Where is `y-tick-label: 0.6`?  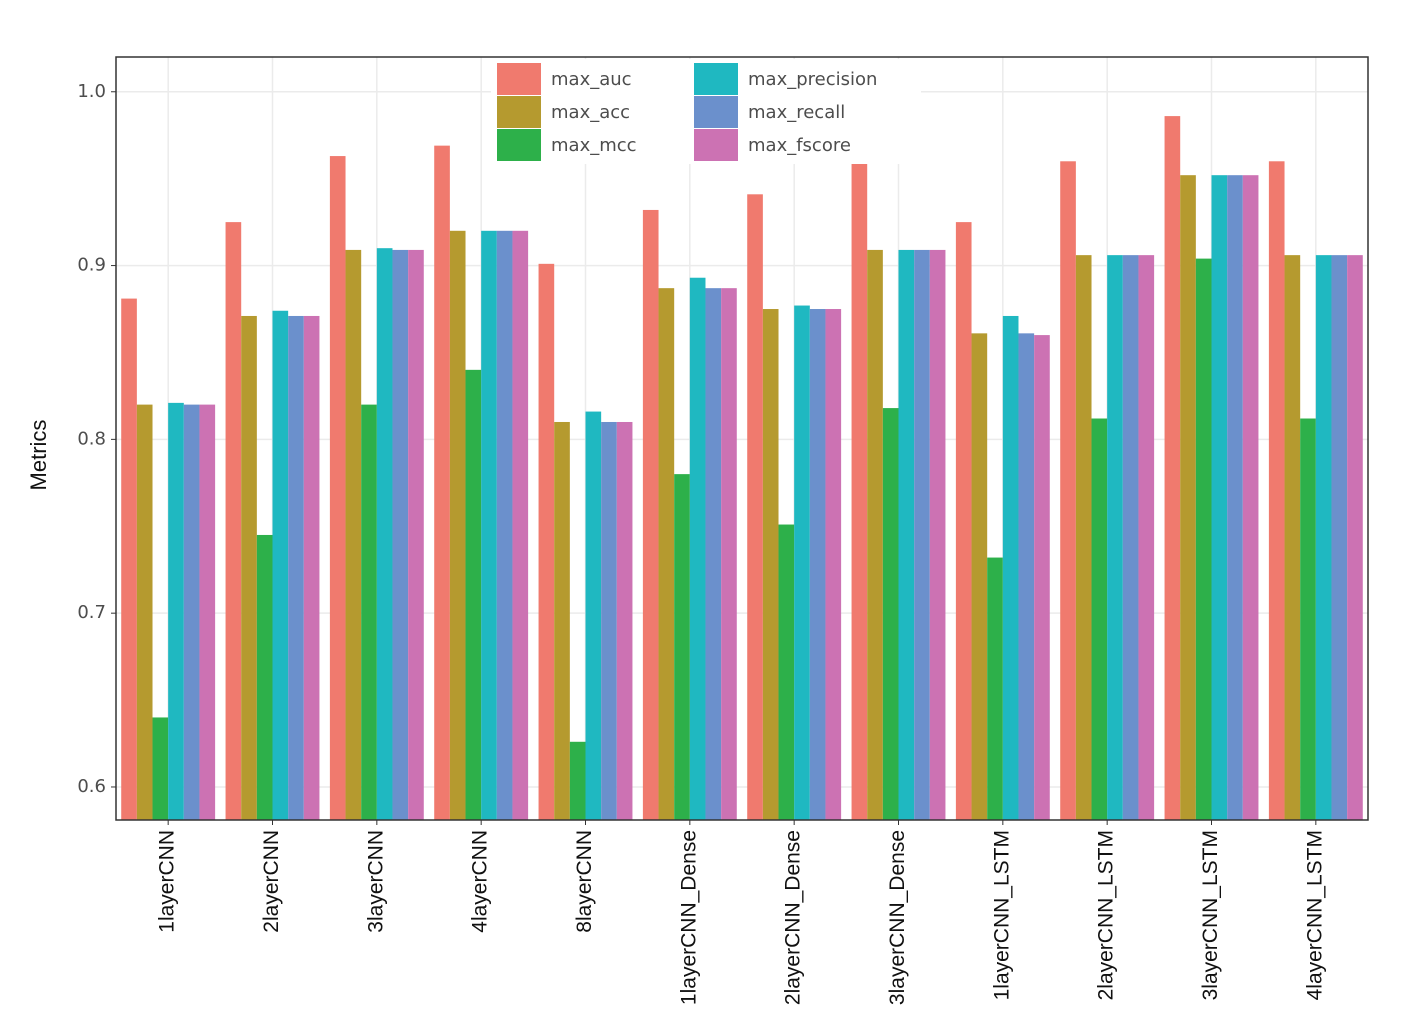 y-tick-label: 0.6 is located at coordinates (91, 786).